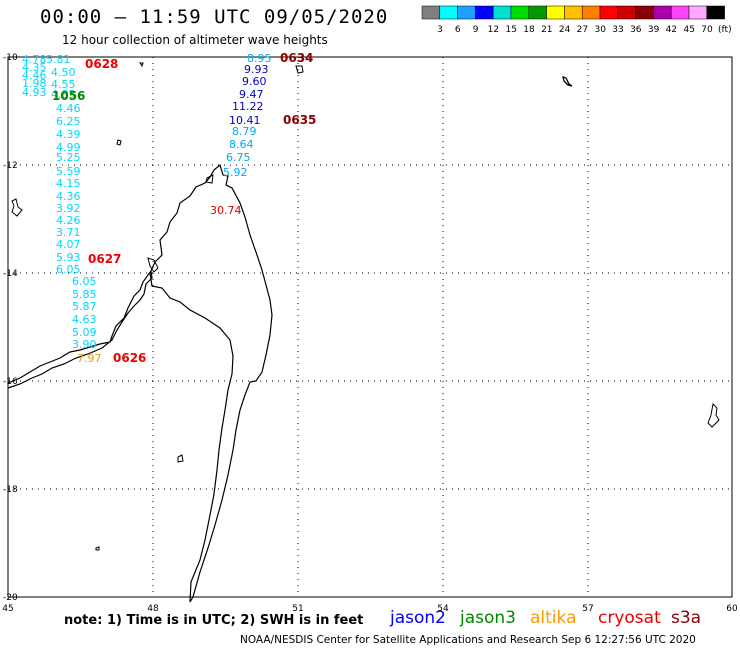 The width and height of the screenshot is (740, 650). I want to click on wave-height-value: 3.90, so click(84, 344).